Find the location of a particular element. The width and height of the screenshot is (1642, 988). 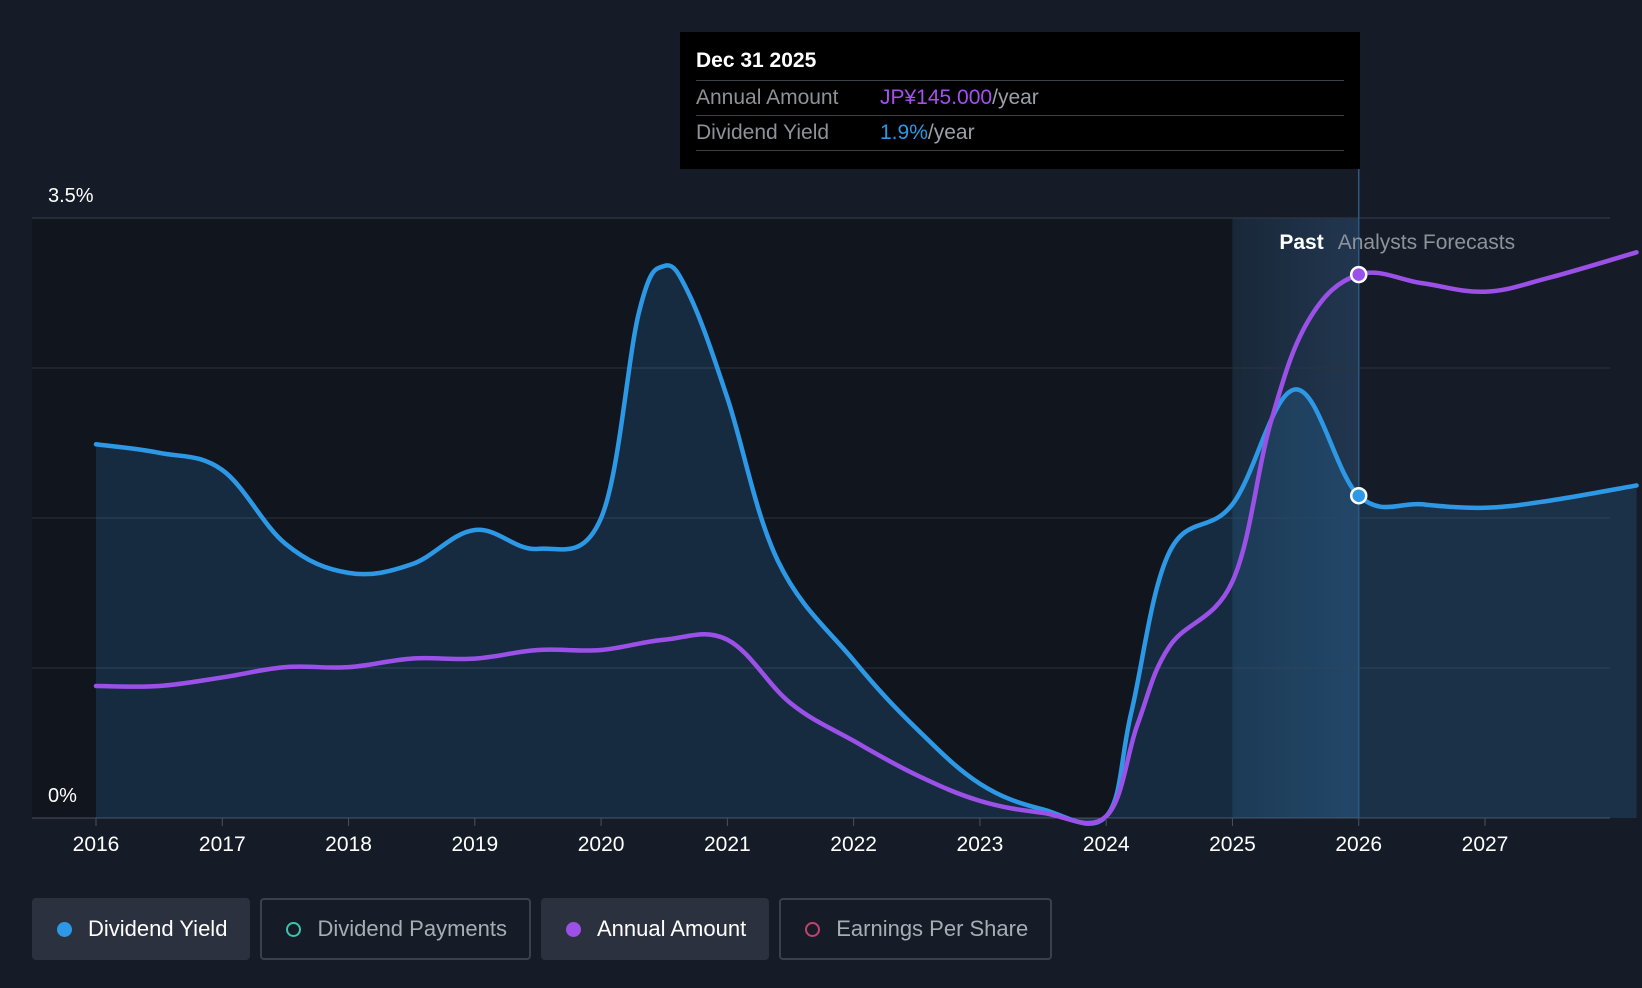

past-label: Past is located at coordinates (1301, 242).